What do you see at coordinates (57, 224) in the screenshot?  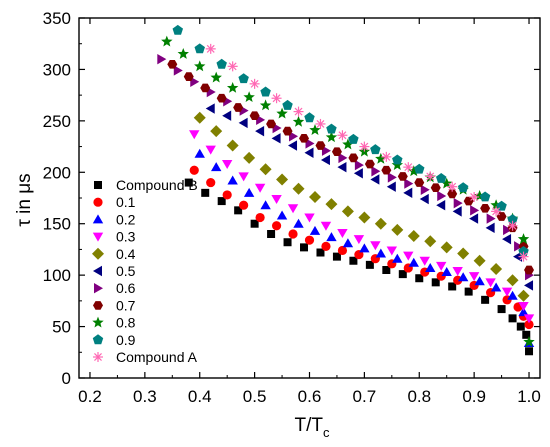 I see `y-tick-label: 150` at bounding box center [57, 224].